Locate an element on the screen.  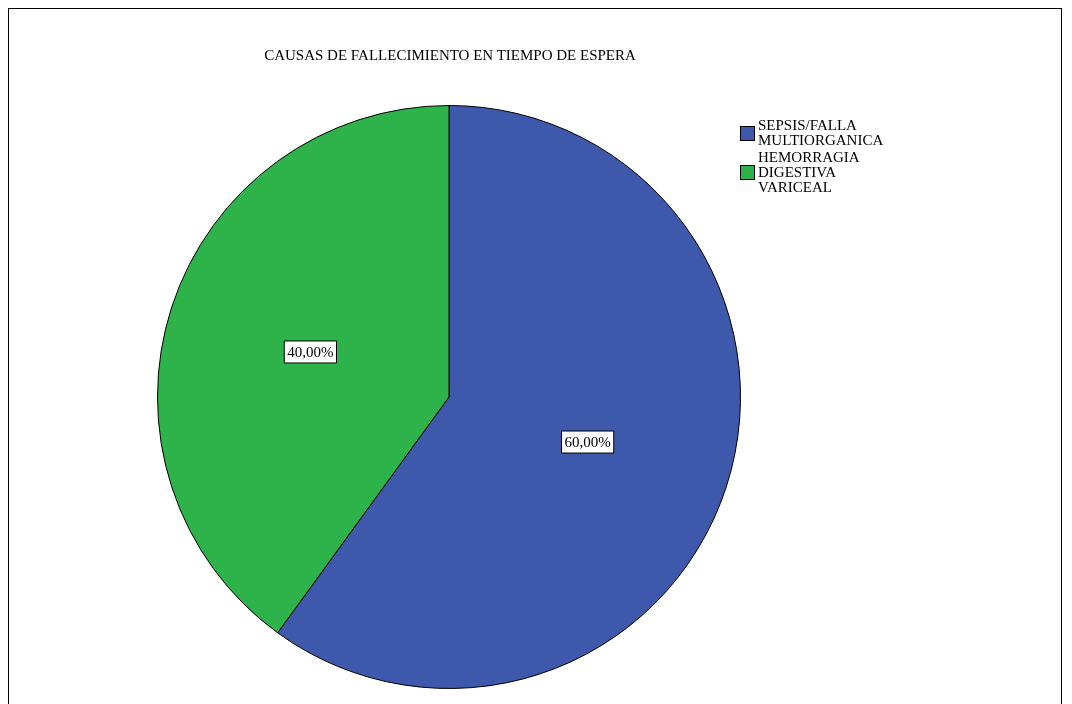
legend-label: HEMORRAGIA DIGESTIVA VARICEAL is located at coordinates (809, 172).